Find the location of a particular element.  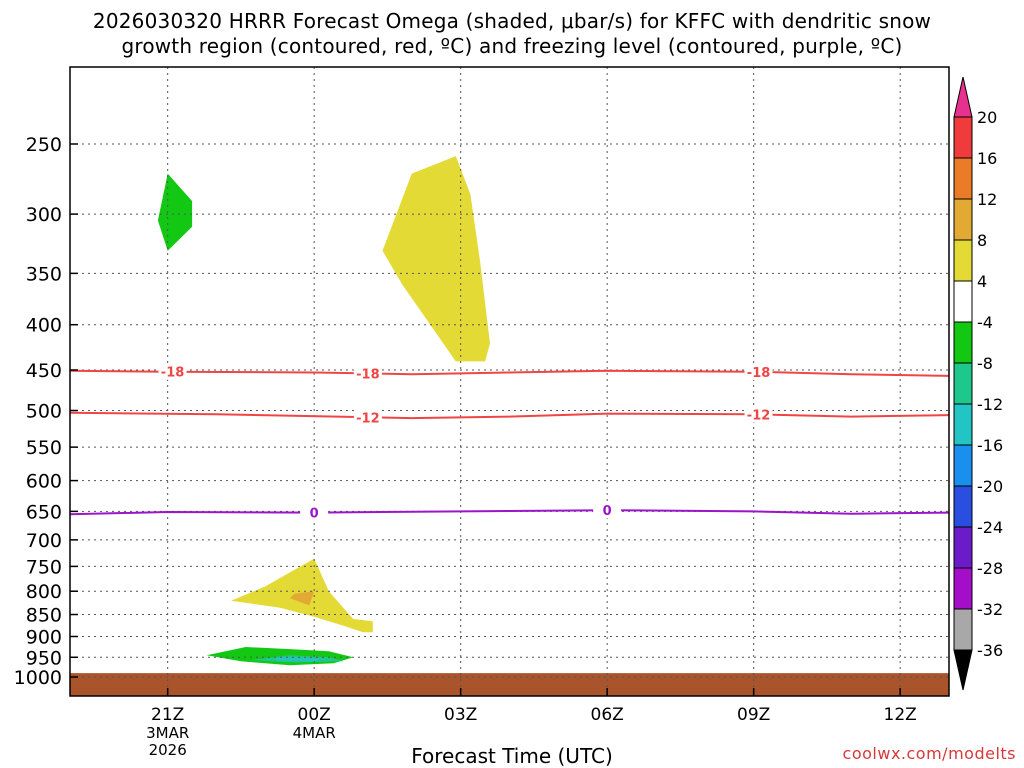

x-tick-date-21Z: 3MAR is located at coordinates (167, 733).